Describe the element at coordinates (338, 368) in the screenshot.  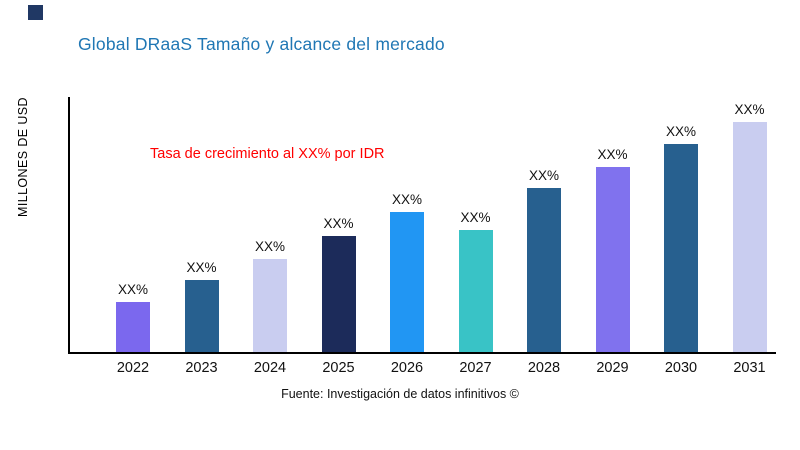
I see `x-tick-label: 2025` at that location.